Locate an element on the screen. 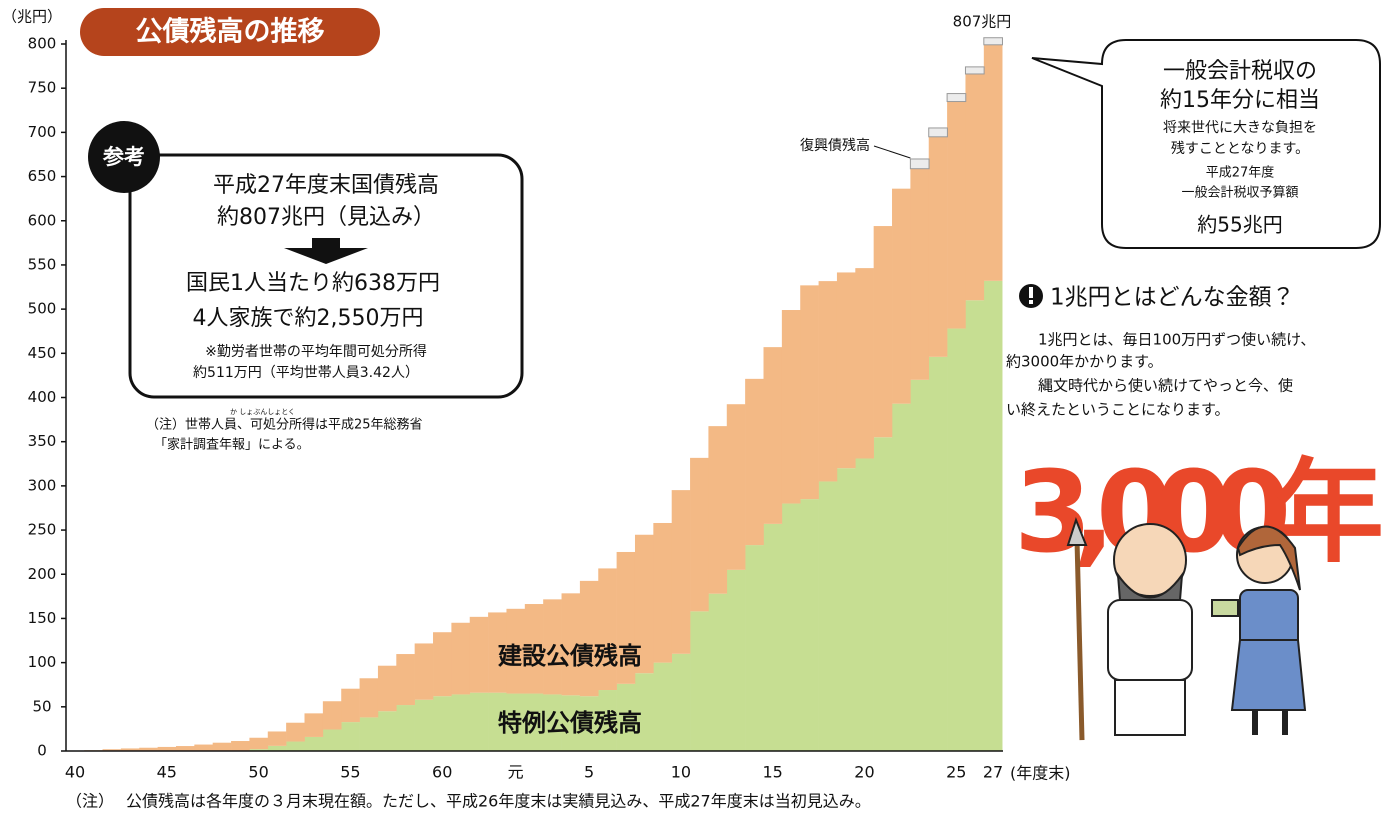 Image resolution: width=1392 pixels, height=816 pixels. reference-note: 「家計調査年報」による。 is located at coordinates (232, 445).